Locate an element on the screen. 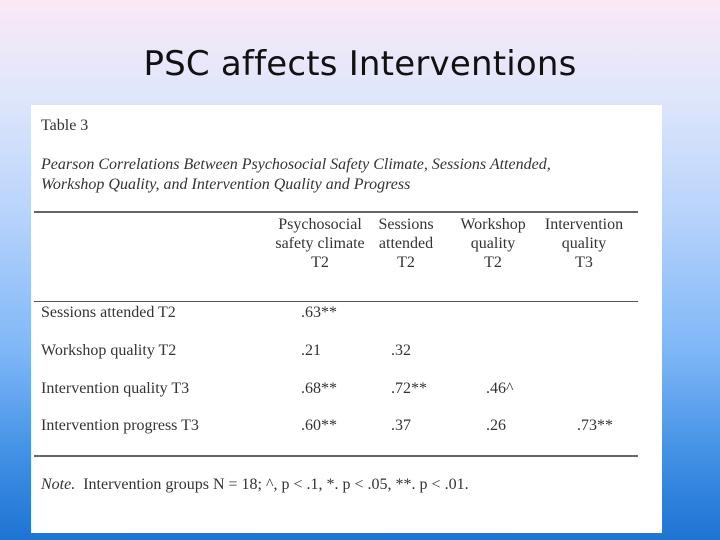 This screenshot has width=720, height=540. column-header-intervention-quality: Intervention quality T3 is located at coordinates (584, 243).